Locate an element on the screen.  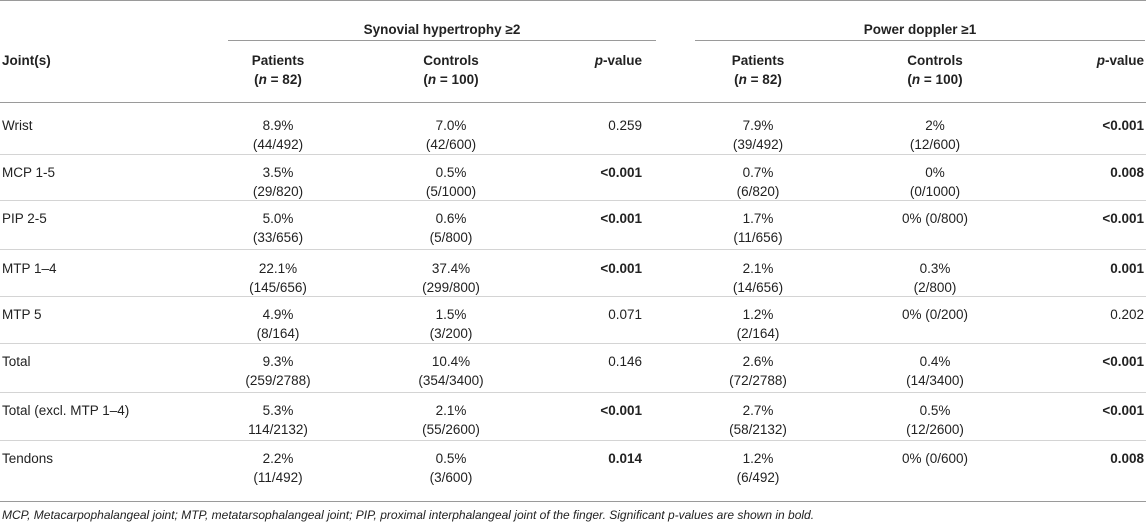
joint-label: Total is located at coordinates (16, 361).